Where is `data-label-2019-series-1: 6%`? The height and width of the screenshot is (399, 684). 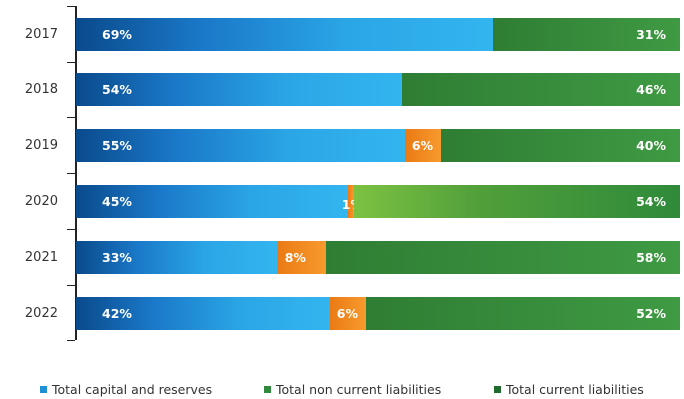
data-label-2019-series-1: 6% is located at coordinates (422, 145).